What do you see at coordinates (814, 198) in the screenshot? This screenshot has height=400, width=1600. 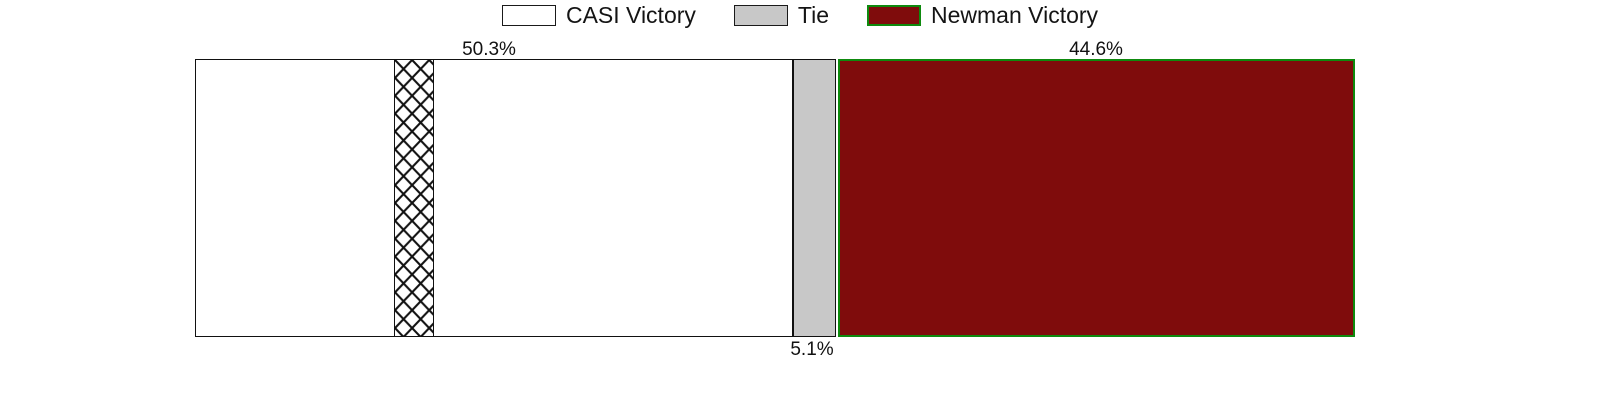 I see `bar-segment-tie` at bounding box center [814, 198].